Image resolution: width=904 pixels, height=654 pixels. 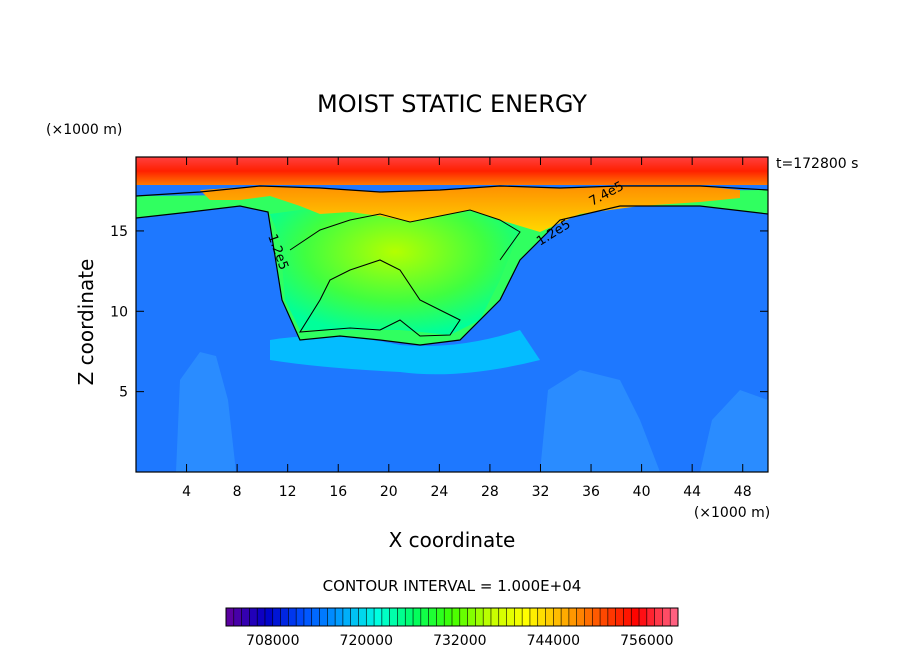 I want to click on x-tick-label: 48, so click(x=743, y=492).